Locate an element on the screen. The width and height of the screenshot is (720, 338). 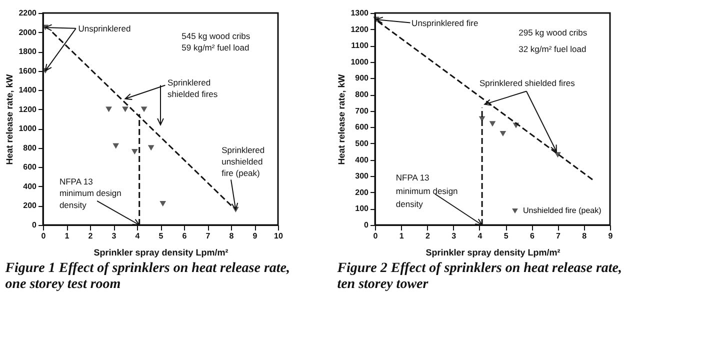
annotation: 59 kg/m² fuel load is located at coordinates (216, 47).